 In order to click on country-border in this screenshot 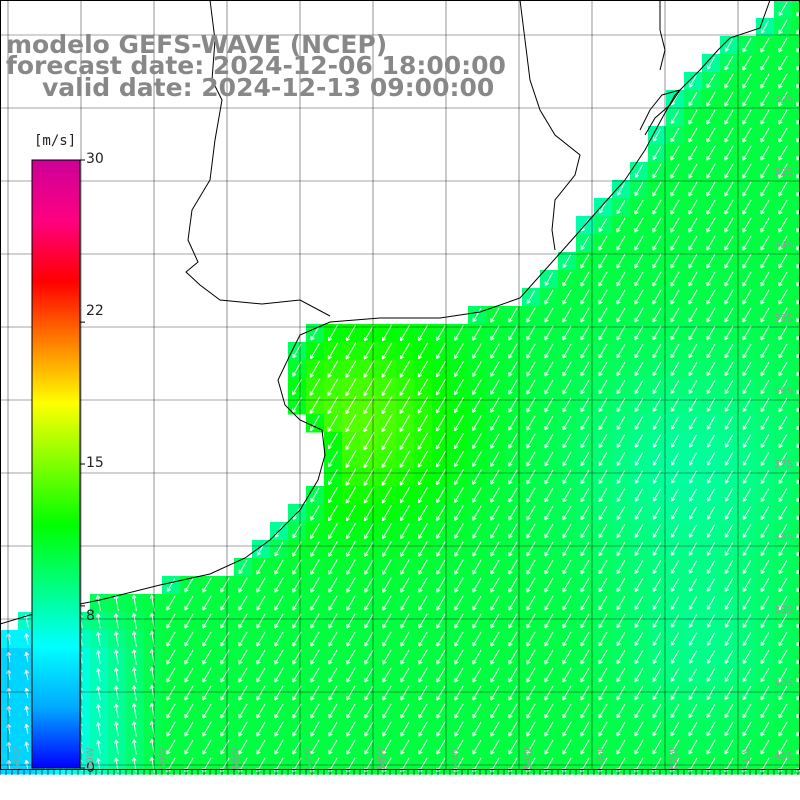, I will do `click(662, 35)`.